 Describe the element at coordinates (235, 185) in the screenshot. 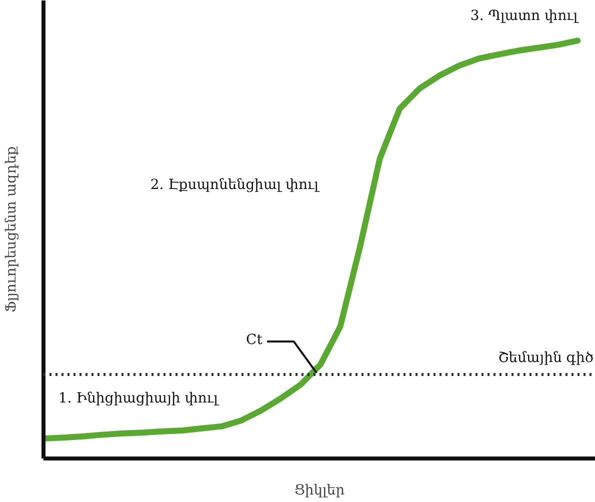

I see `annotation: 2. Էքսպոնենցիալ փուլ` at that location.